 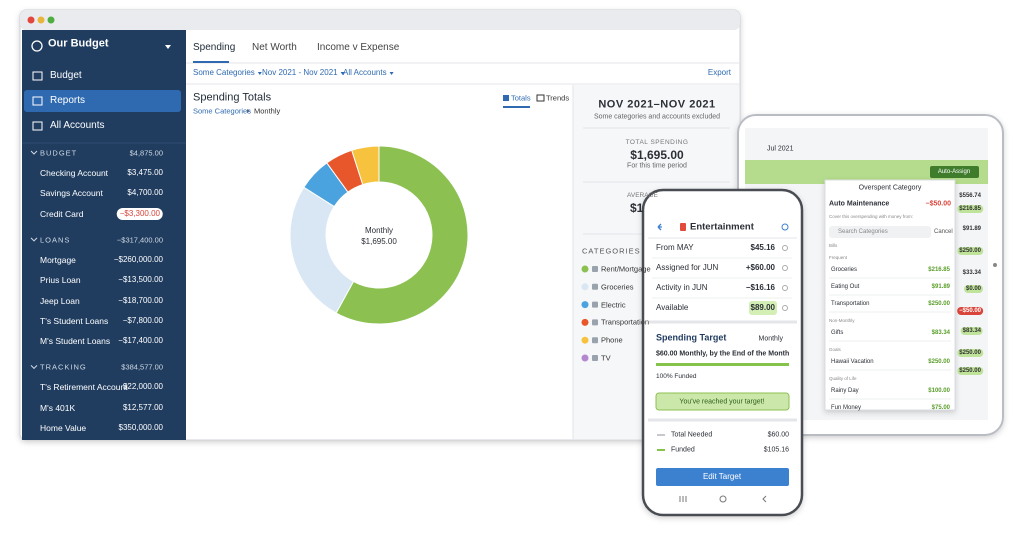 I want to click on cancel: Cancel, so click(x=943, y=232).